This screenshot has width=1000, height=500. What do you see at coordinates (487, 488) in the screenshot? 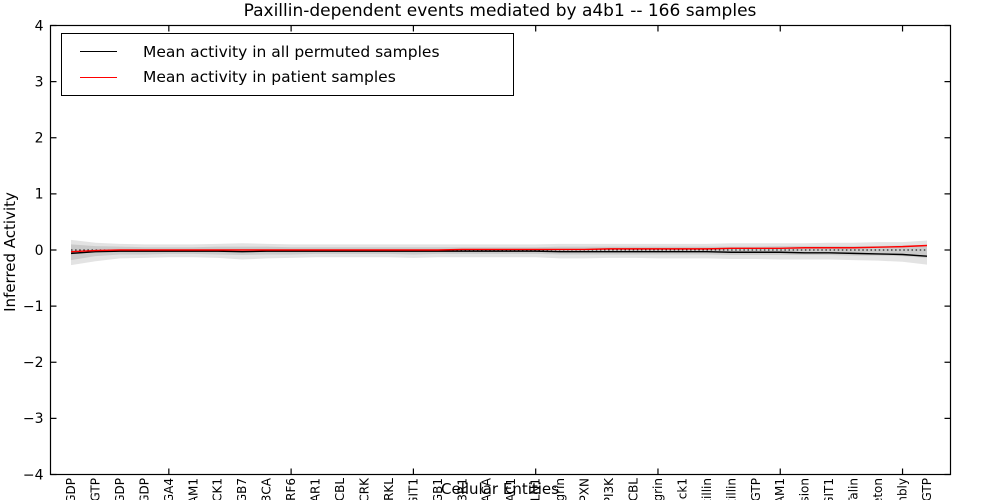
I see `x-tick-label: PRKACA` at bounding box center [487, 488].